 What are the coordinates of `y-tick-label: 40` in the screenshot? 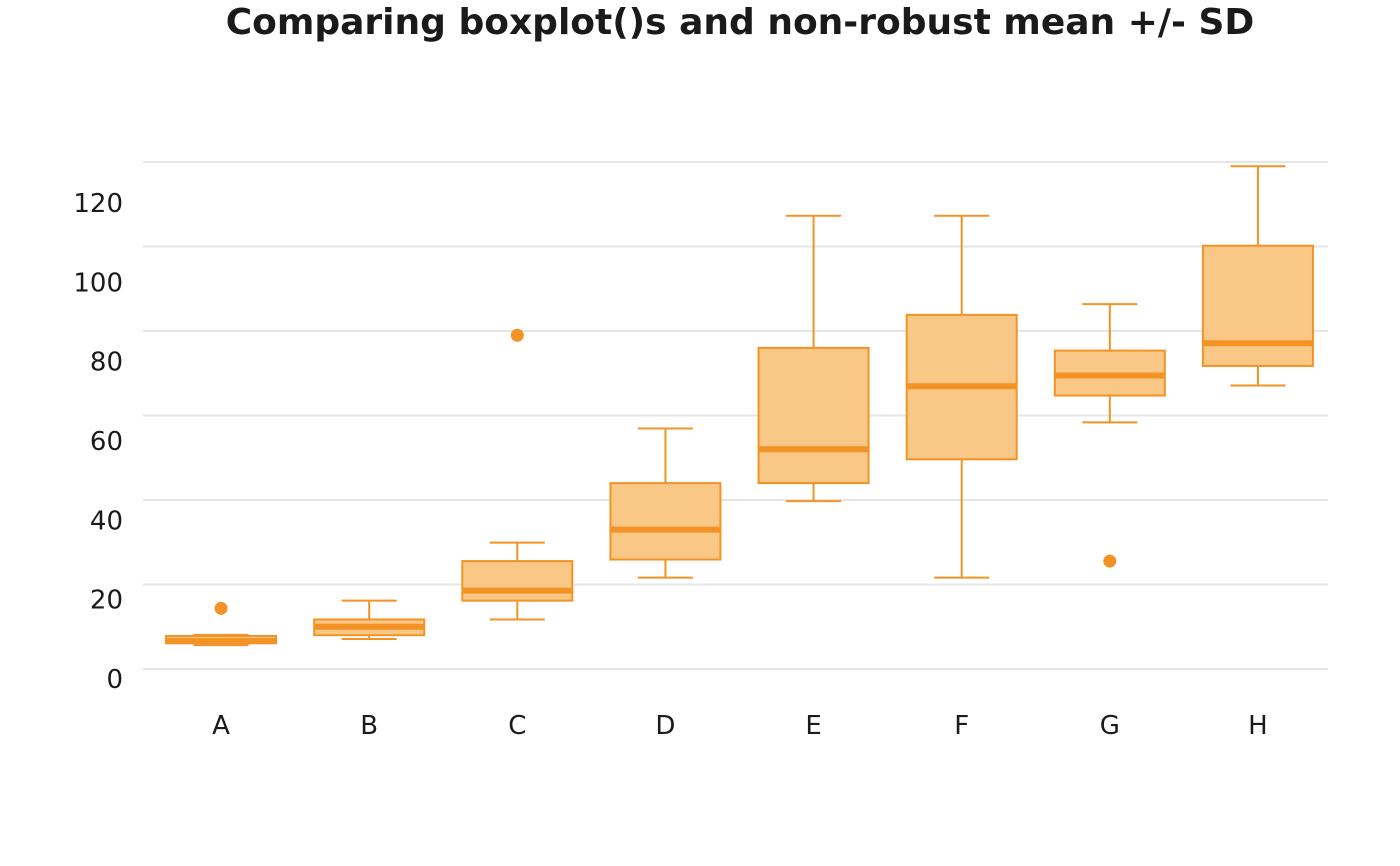 It's located at (106, 521).